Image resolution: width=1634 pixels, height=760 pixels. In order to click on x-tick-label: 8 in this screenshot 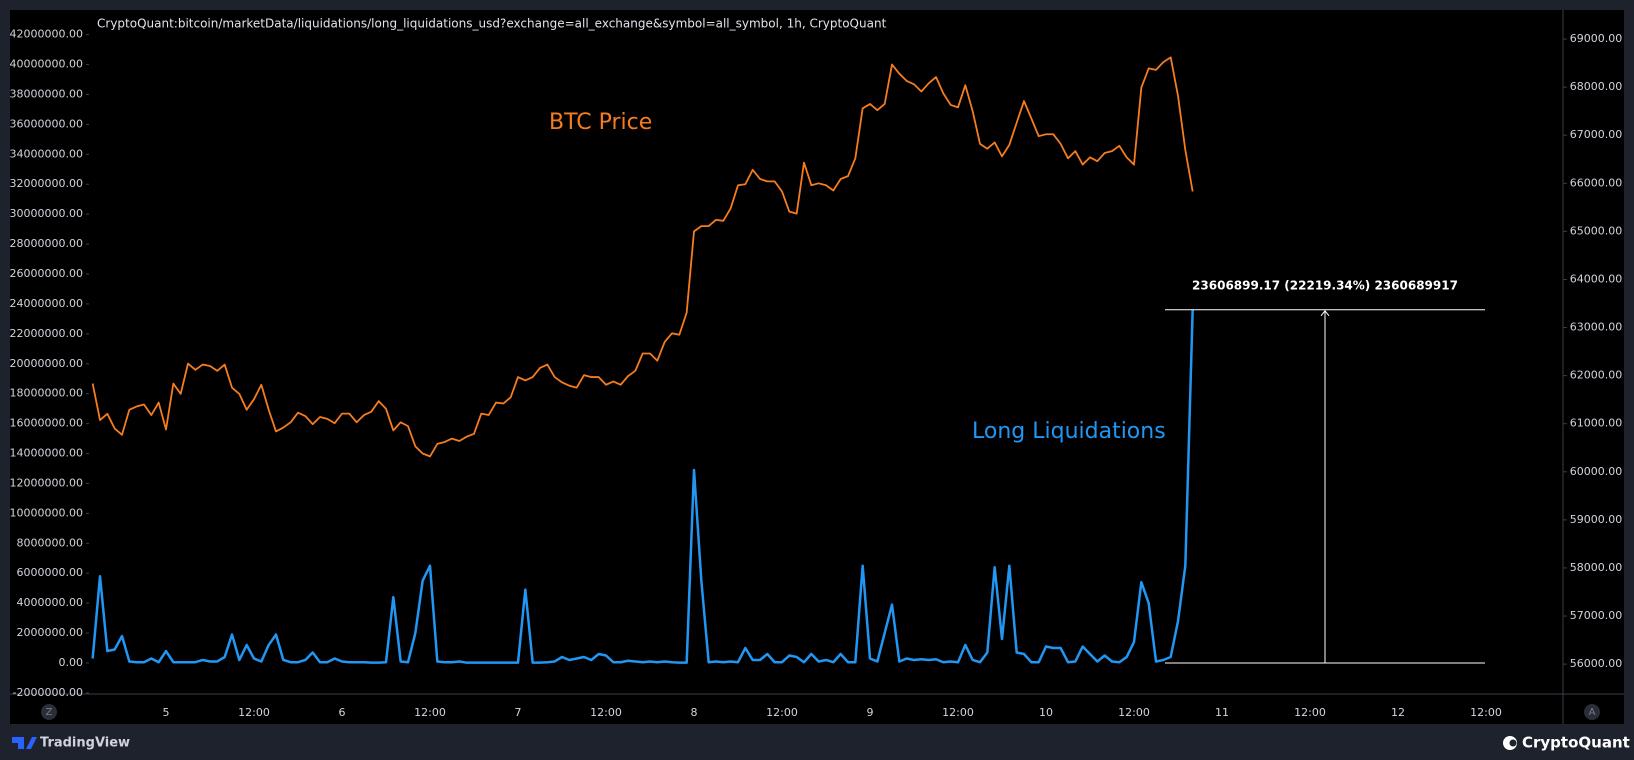, I will do `click(694, 712)`.